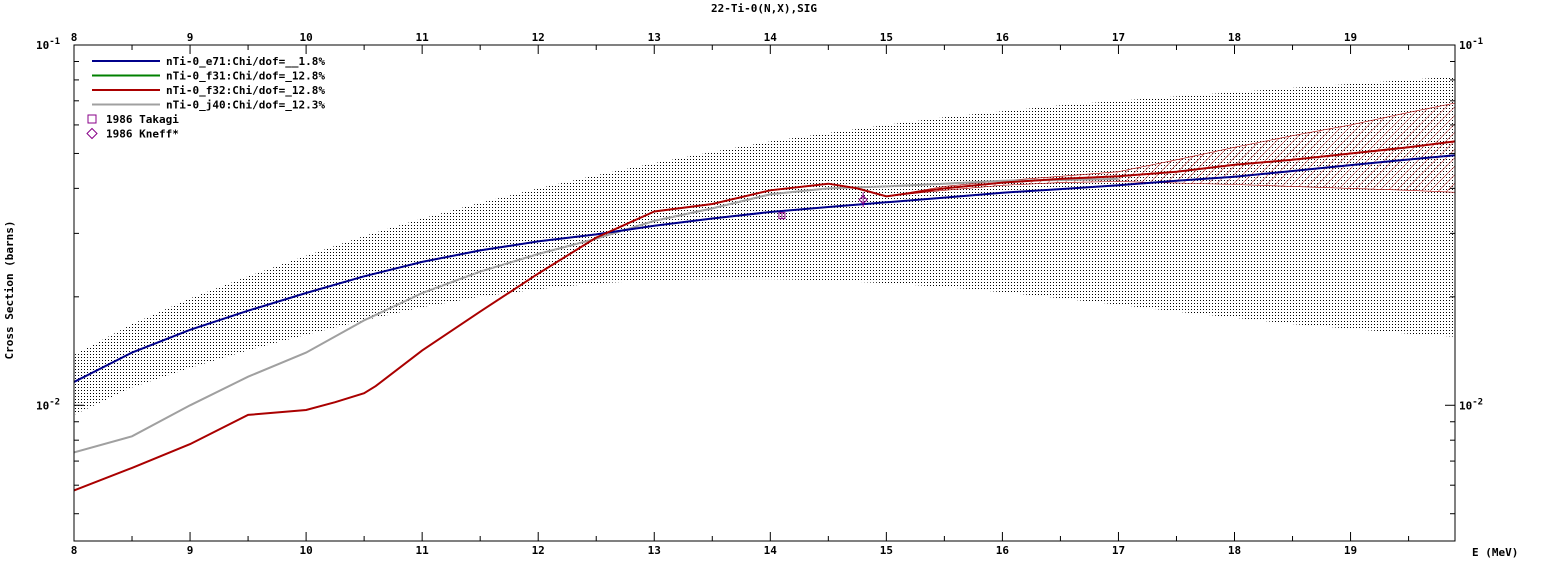  What do you see at coordinates (1495, 552) in the screenshot?
I see `x-axis-label: E (MeV)` at bounding box center [1495, 552].